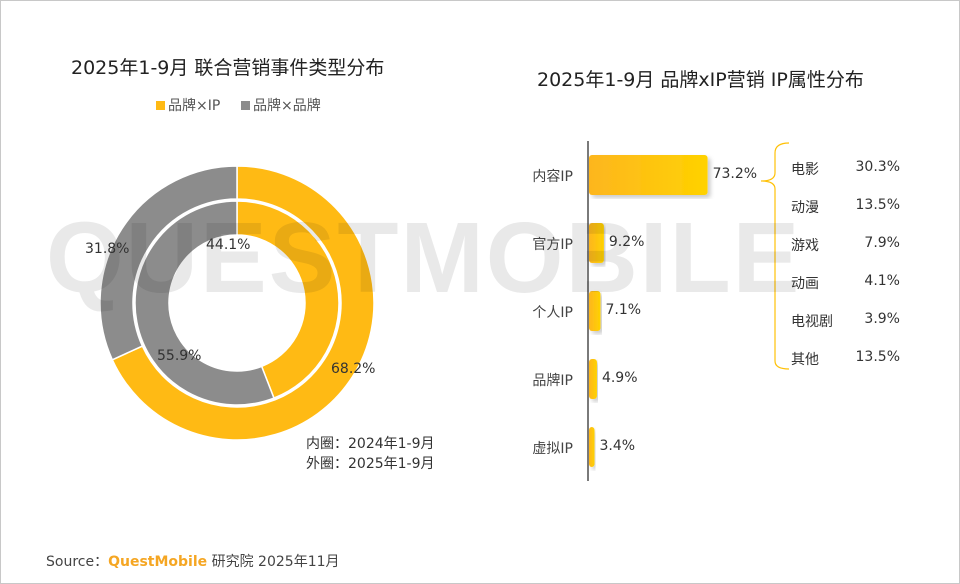 The image size is (960, 584). I want to click on breakdown-value: 4.1%, so click(882, 281).